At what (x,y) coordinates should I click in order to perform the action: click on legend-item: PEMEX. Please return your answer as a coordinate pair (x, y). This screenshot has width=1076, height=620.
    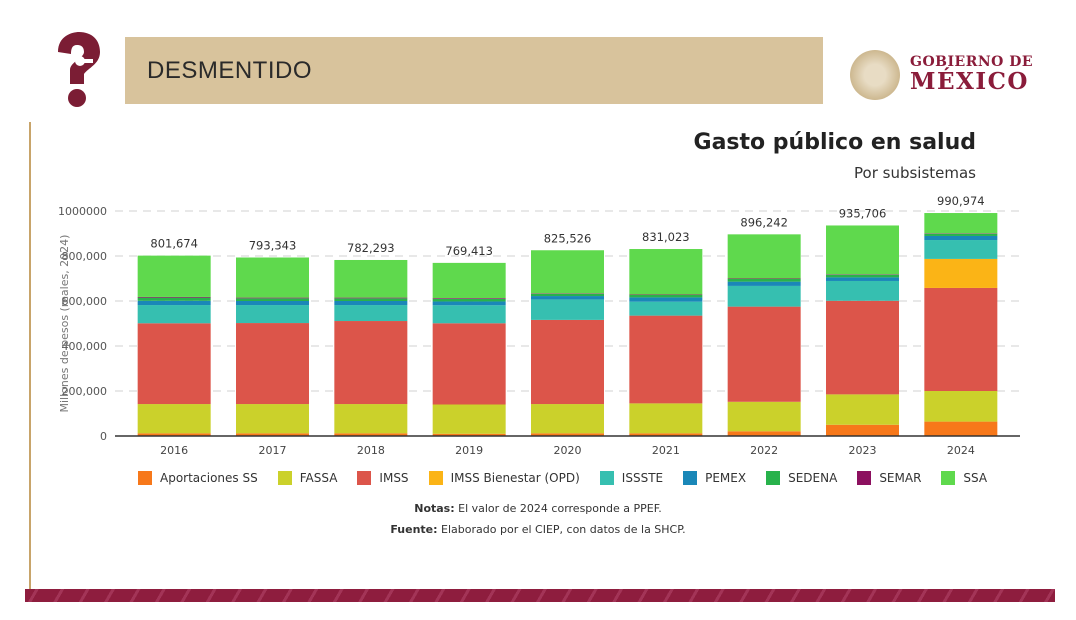
    Looking at the image, I should click on (714, 478).